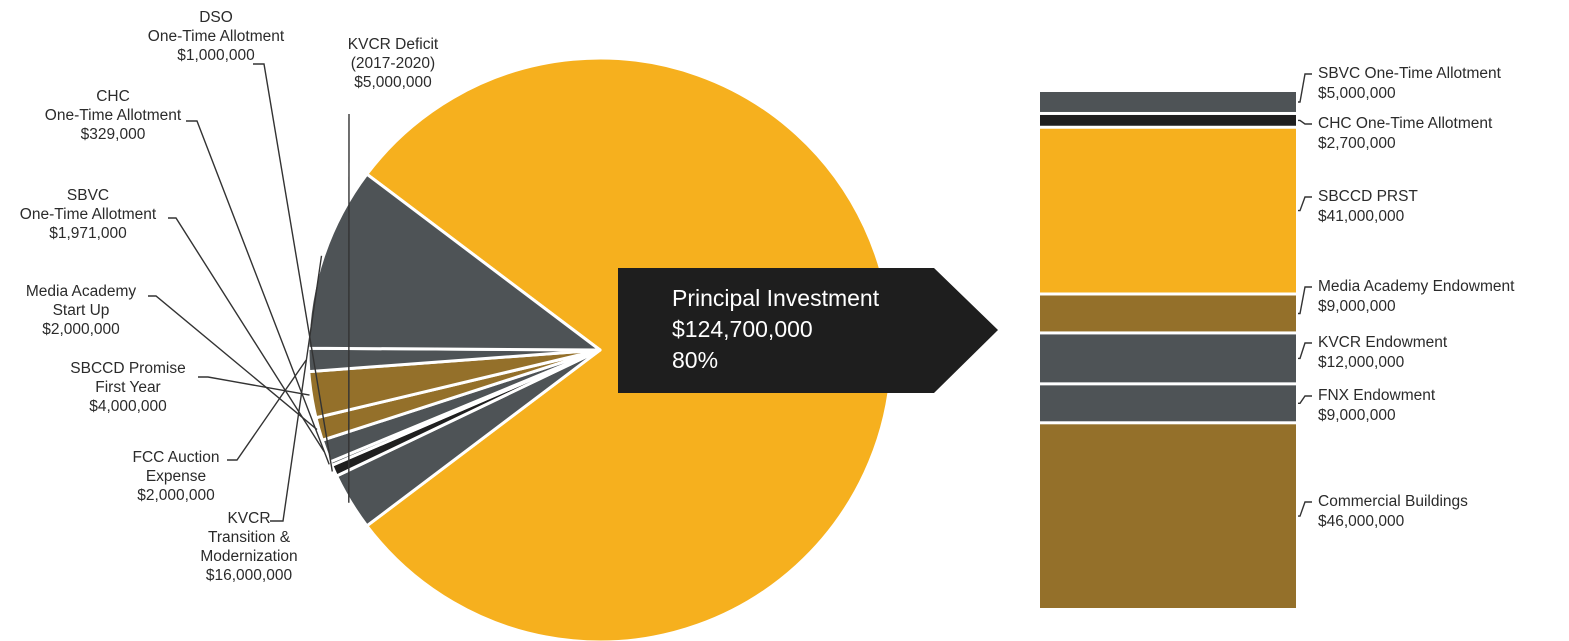 The width and height of the screenshot is (1569, 641). What do you see at coordinates (776, 298) in the screenshot?
I see `callout-line-1: Principal Investment` at bounding box center [776, 298].